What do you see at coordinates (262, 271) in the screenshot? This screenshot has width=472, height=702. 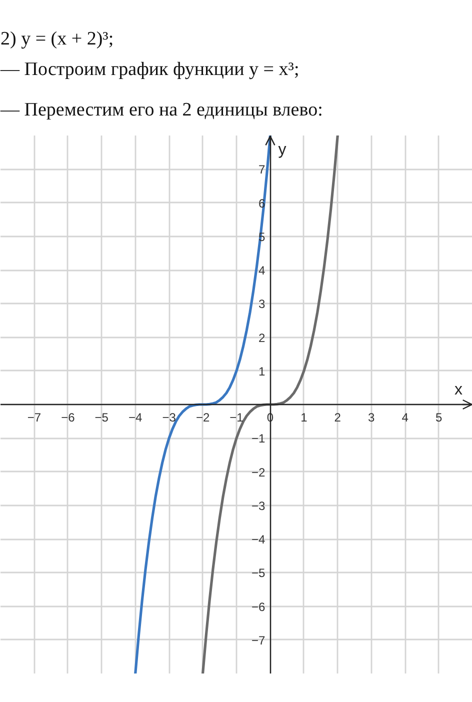 I see `y-tick-label: 4` at bounding box center [262, 271].